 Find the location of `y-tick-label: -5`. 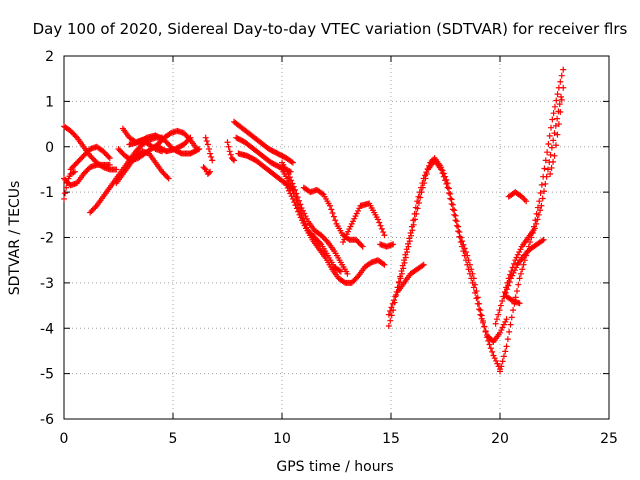

y-tick-label: -5 is located at coordinates (47, 375).